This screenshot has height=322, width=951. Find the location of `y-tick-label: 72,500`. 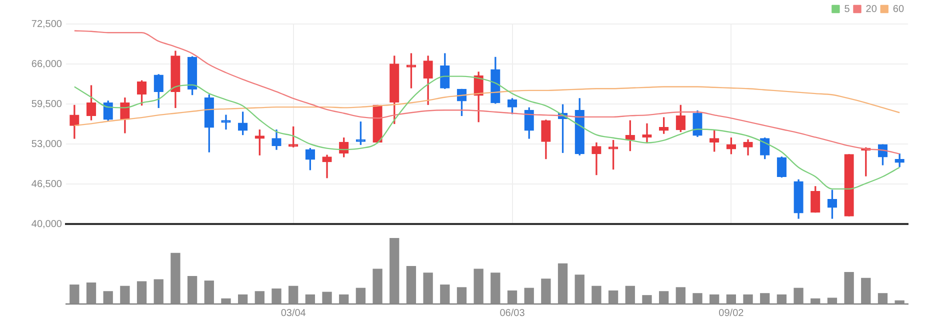

y-tick-label: 72,500 is located at coordinates (46, 24).